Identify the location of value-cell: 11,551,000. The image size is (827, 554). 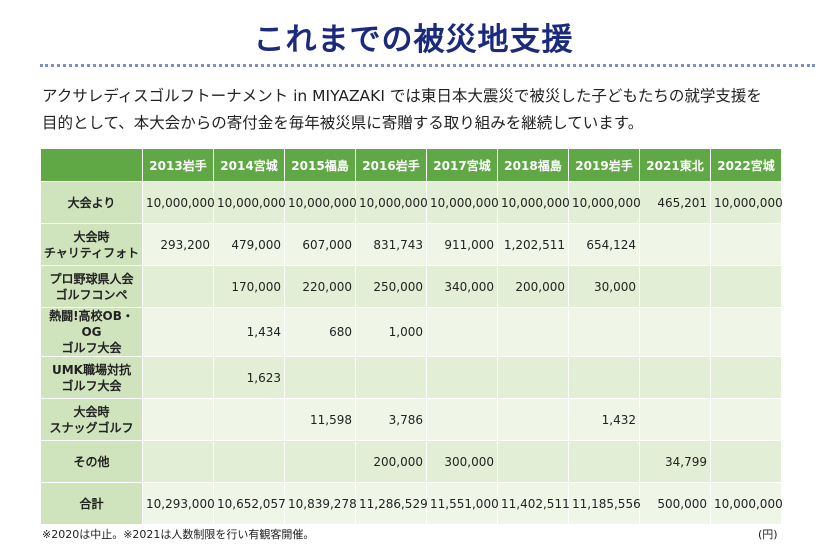
(462, 503).